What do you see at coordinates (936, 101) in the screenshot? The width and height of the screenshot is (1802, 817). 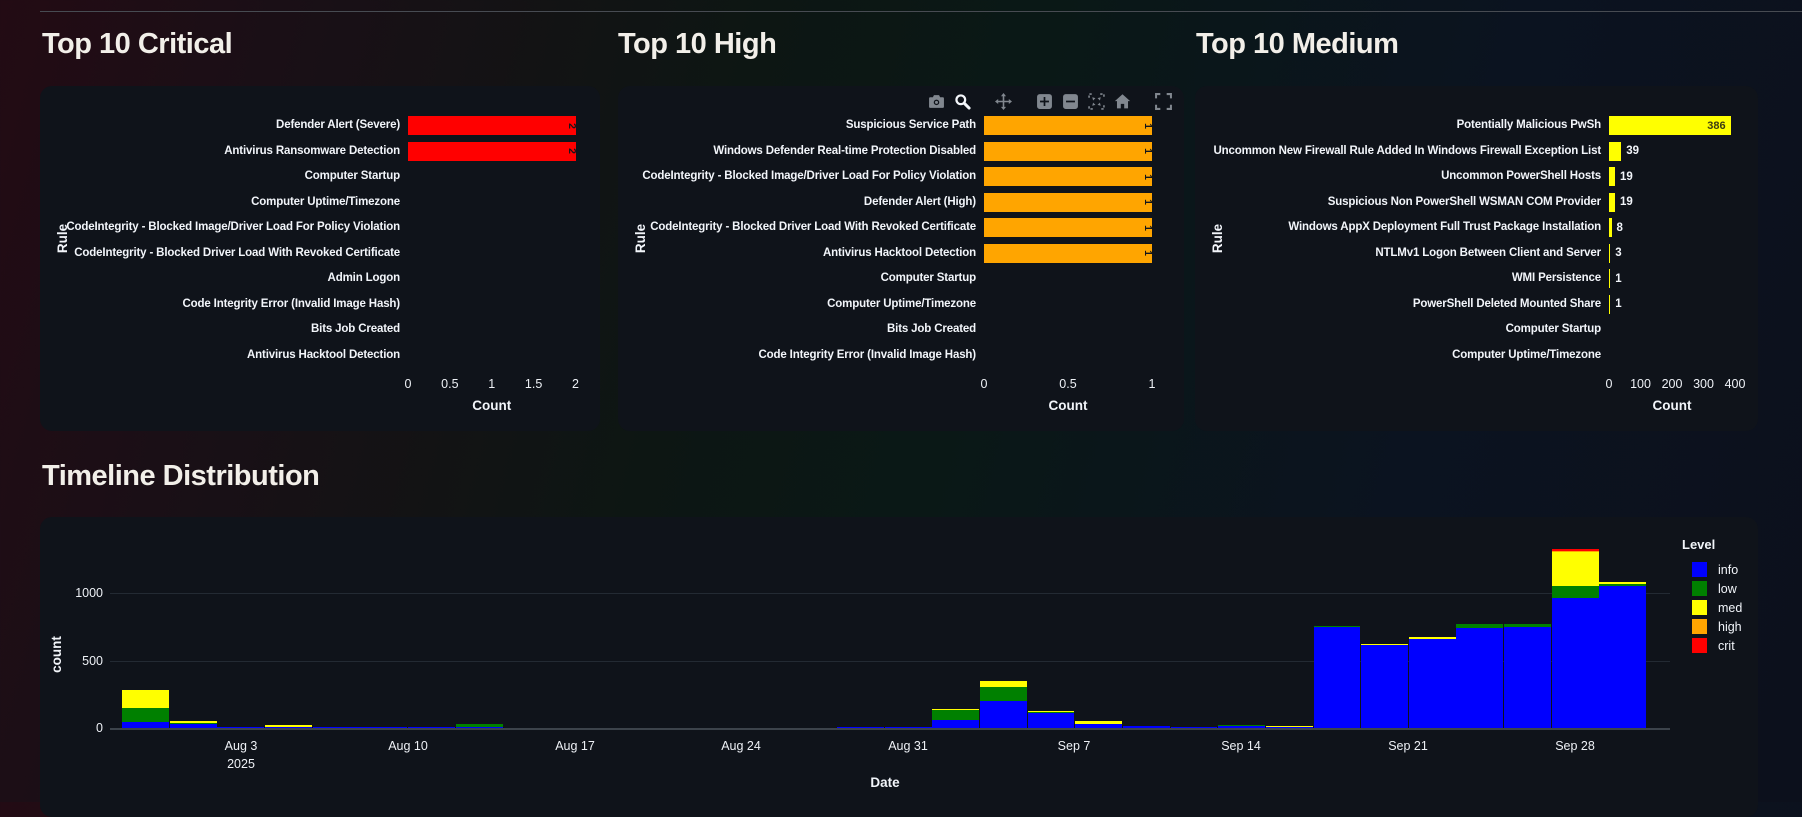 I see `camera-icon` at bounding box center [936, 101].